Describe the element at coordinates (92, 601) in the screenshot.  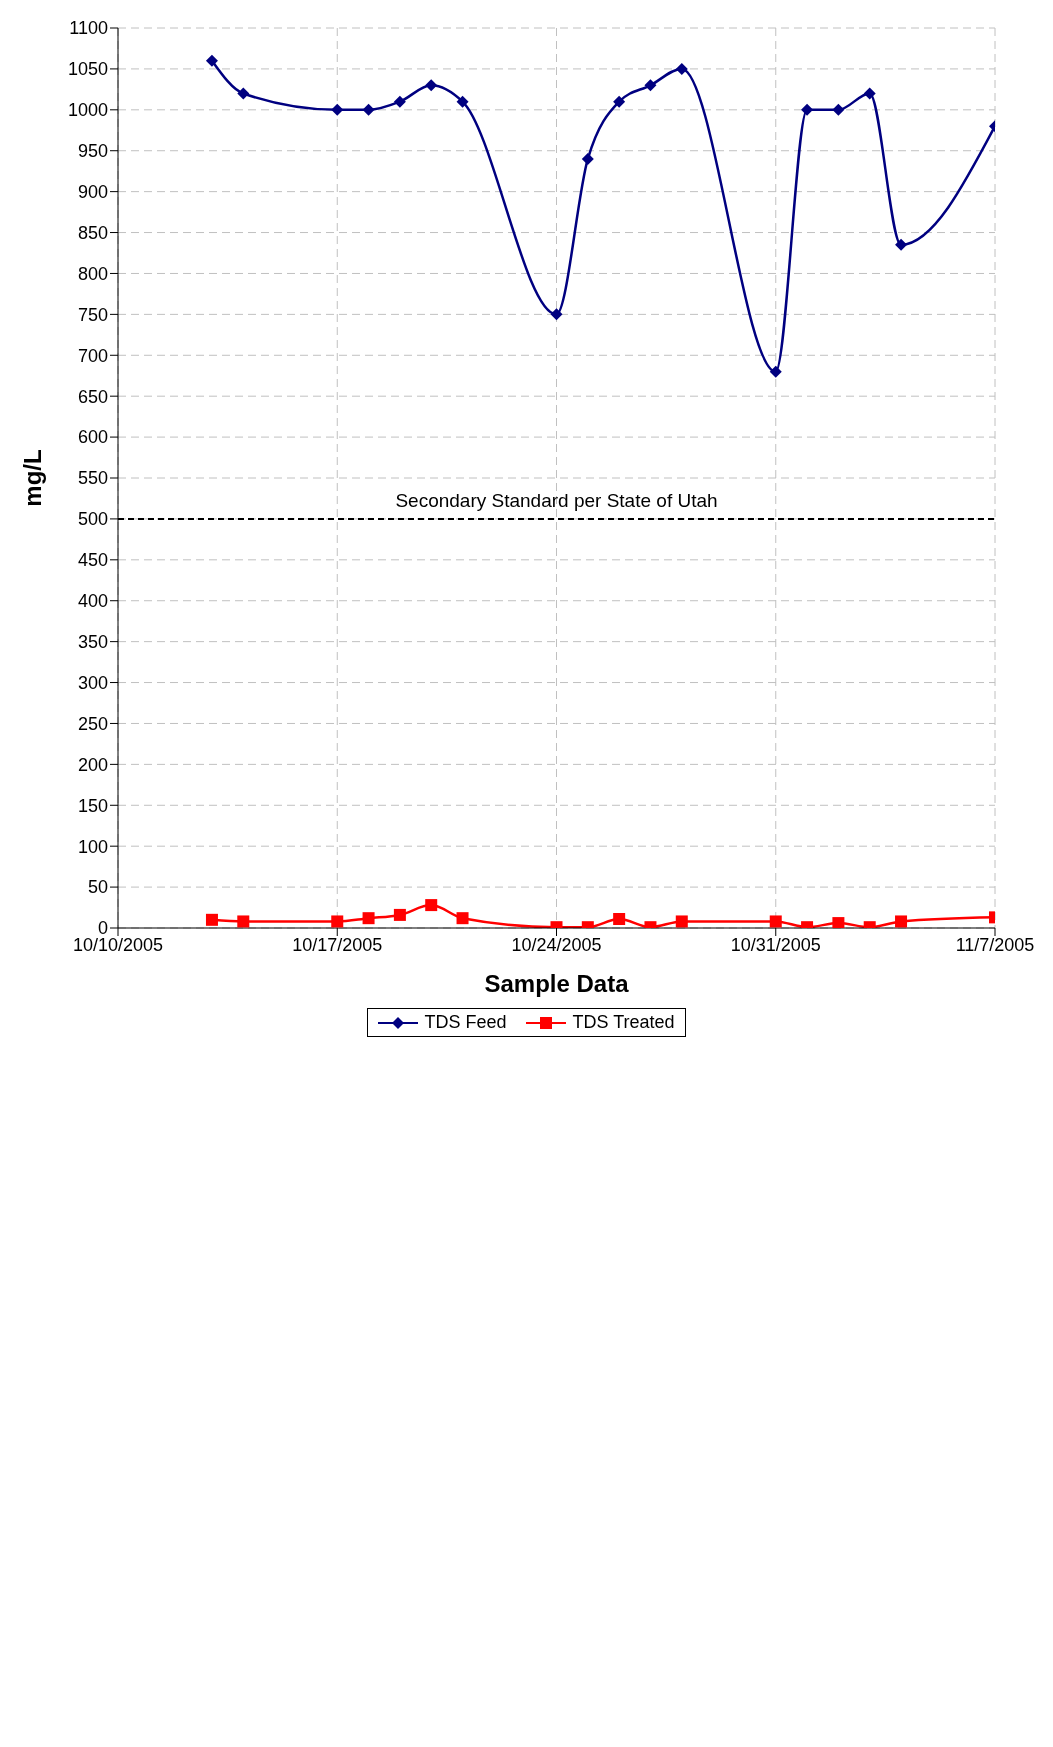
I see `y-tick-label: 400` at that location.